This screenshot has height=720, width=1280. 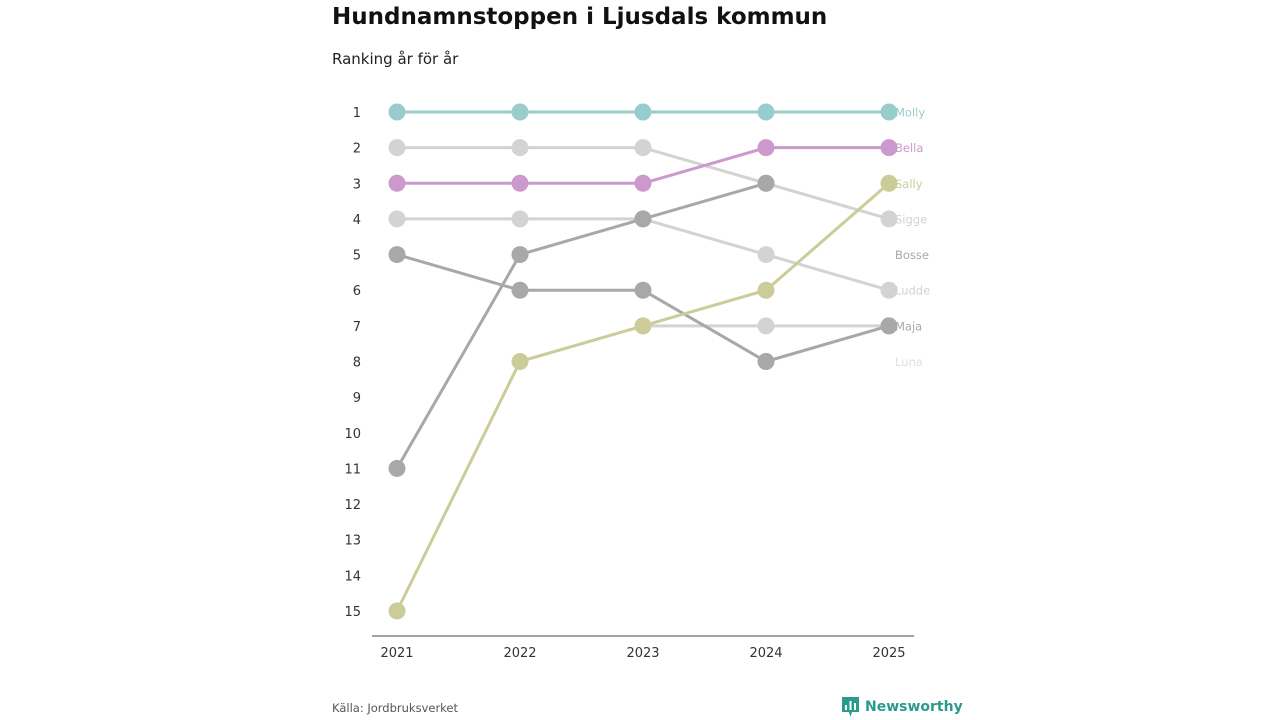 I want to click on y-tick-label: 3, so click(x=357, y=184).